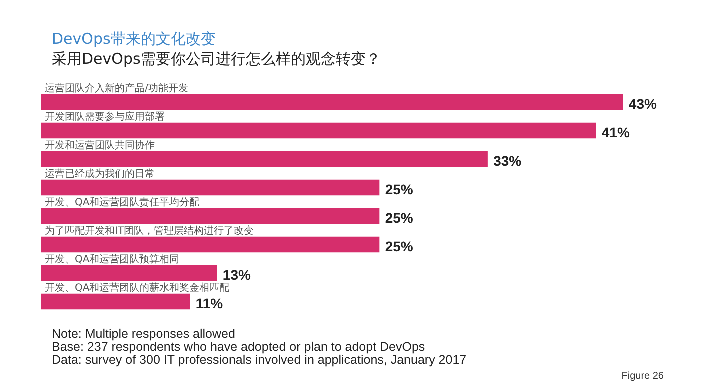  I want to click on data-label: 13%, so click(237, 275).